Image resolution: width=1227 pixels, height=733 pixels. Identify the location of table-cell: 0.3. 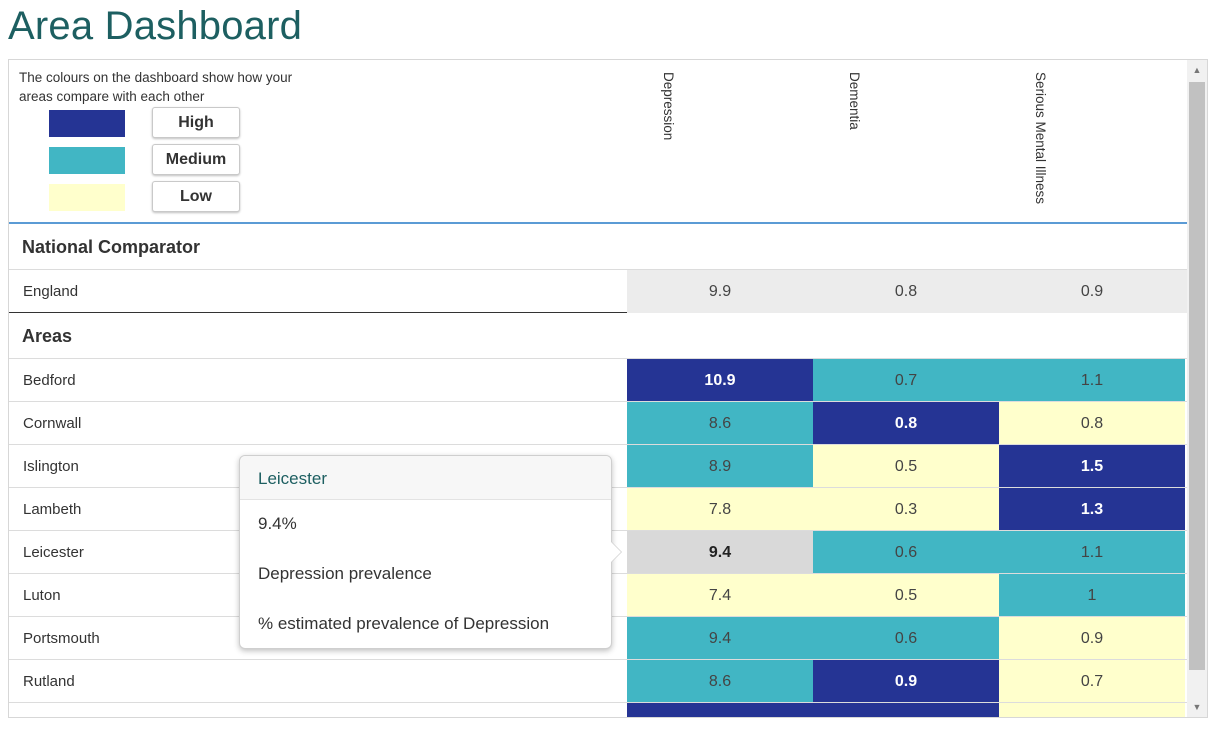
(906, 509).